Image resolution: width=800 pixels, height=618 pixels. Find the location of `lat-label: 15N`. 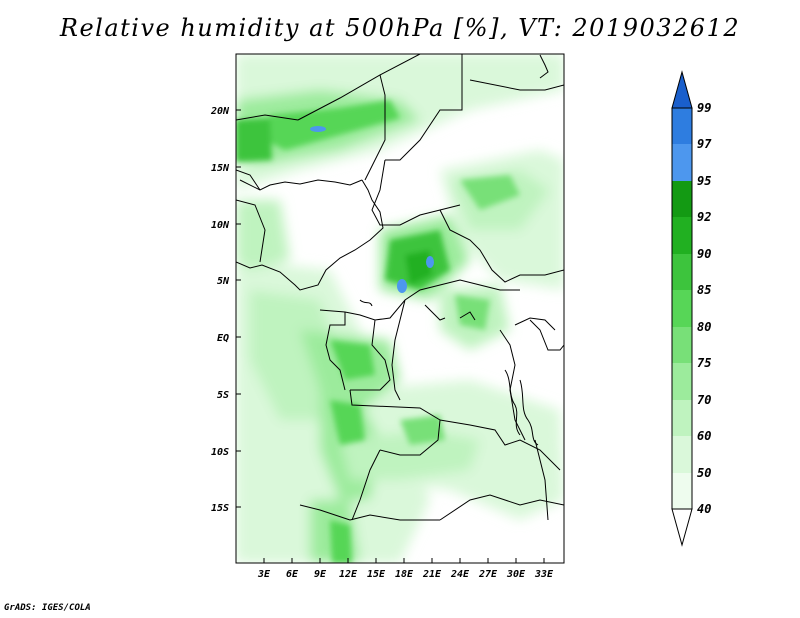

lat-label: 15N is located at coordinates (220, 168).